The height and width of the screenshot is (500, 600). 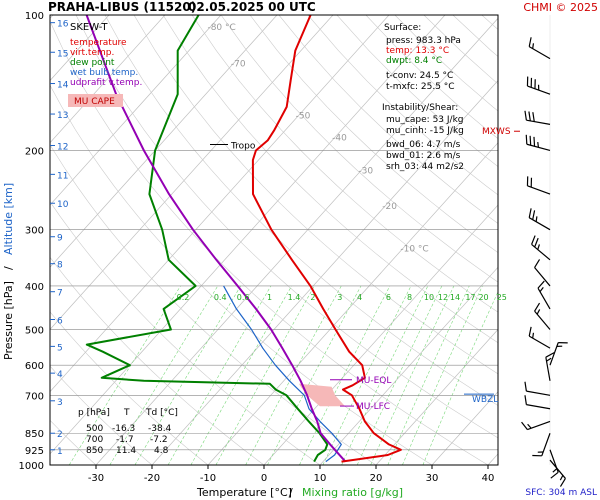 What do you see at coordinates (402, 28) in the screenshot?
I see `surface-title: Surface:` at bounding box center [402, 28].